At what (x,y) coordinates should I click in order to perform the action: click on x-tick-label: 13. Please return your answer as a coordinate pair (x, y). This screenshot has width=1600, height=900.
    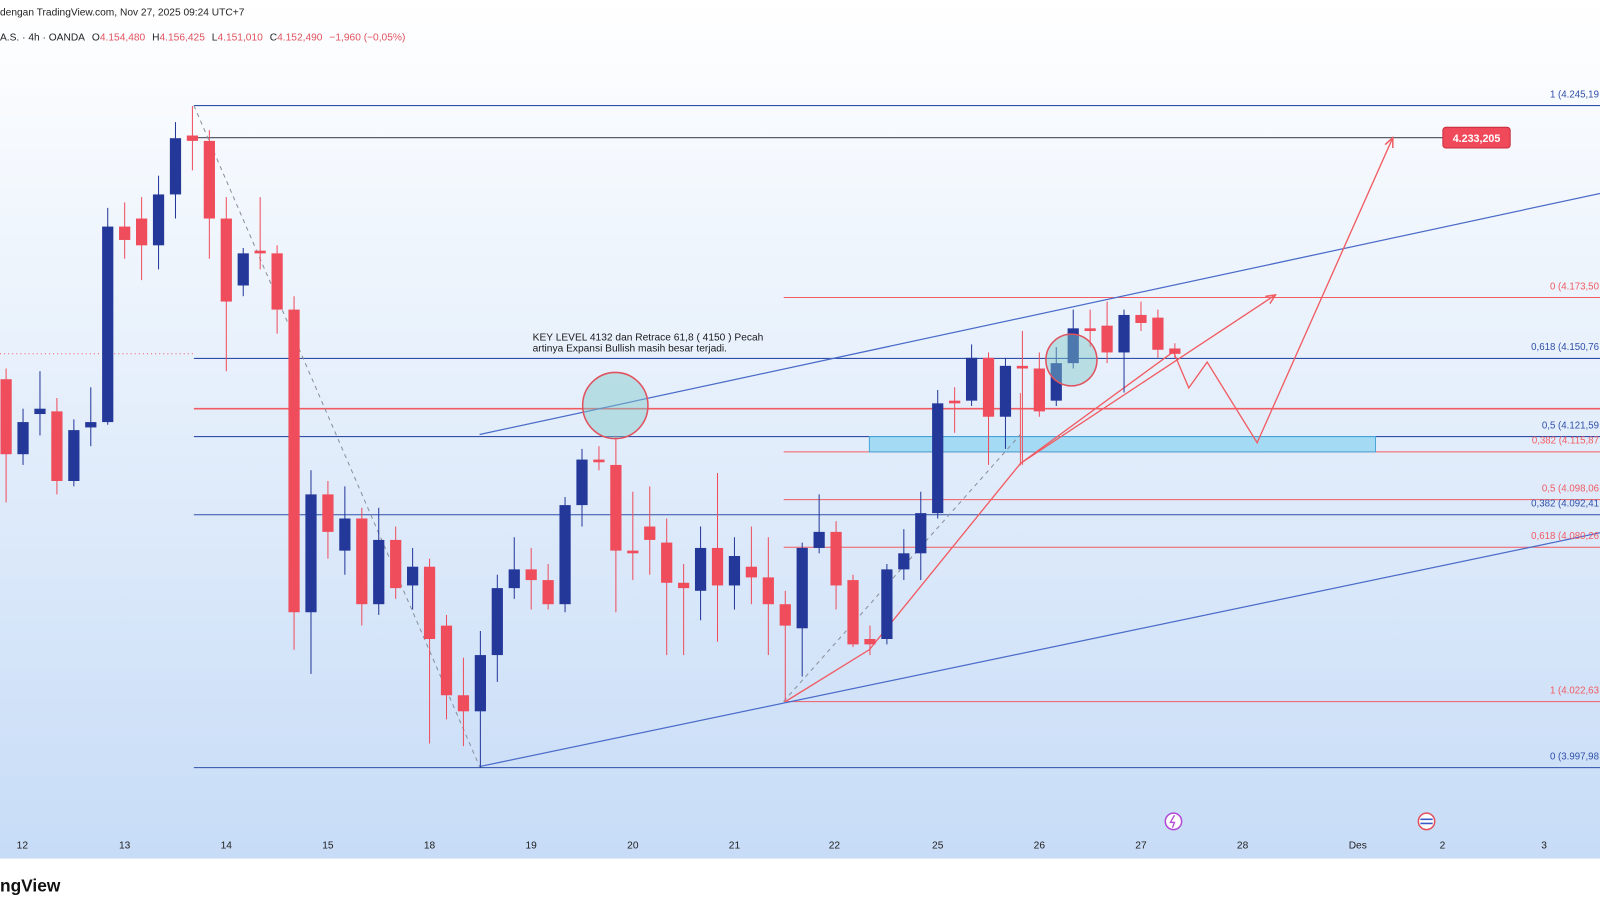
    Looking at the image, I should click on (125, 845).